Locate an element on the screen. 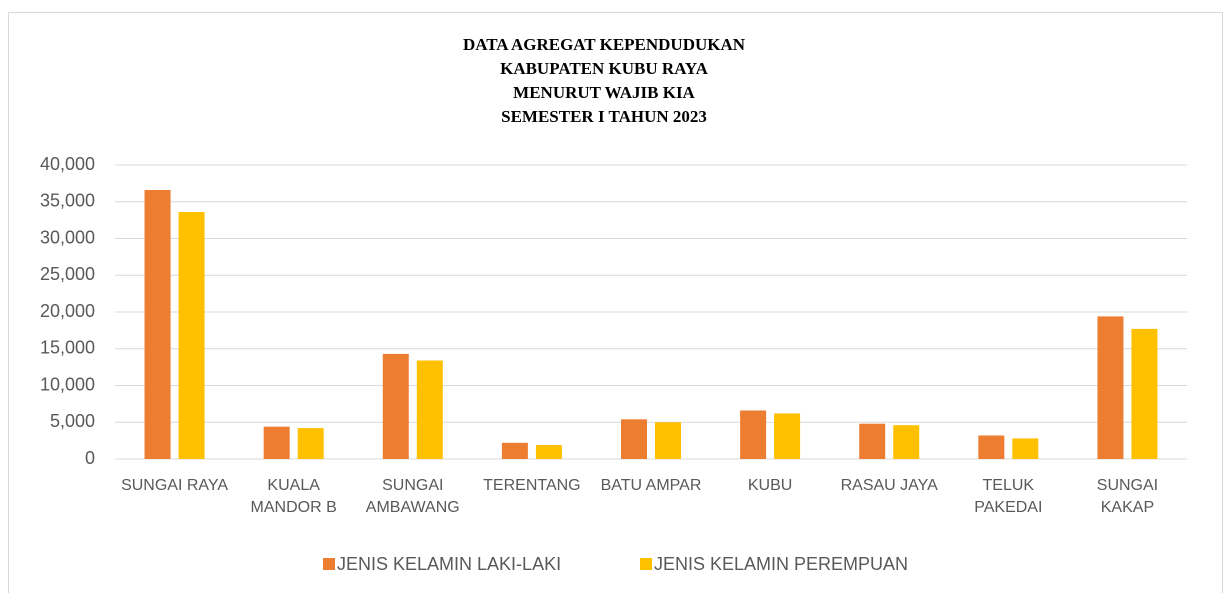 The width and height of the screenshot is (1223, 593). x-tick-label: BATU AMPAR is located at coordinates (651, 485).